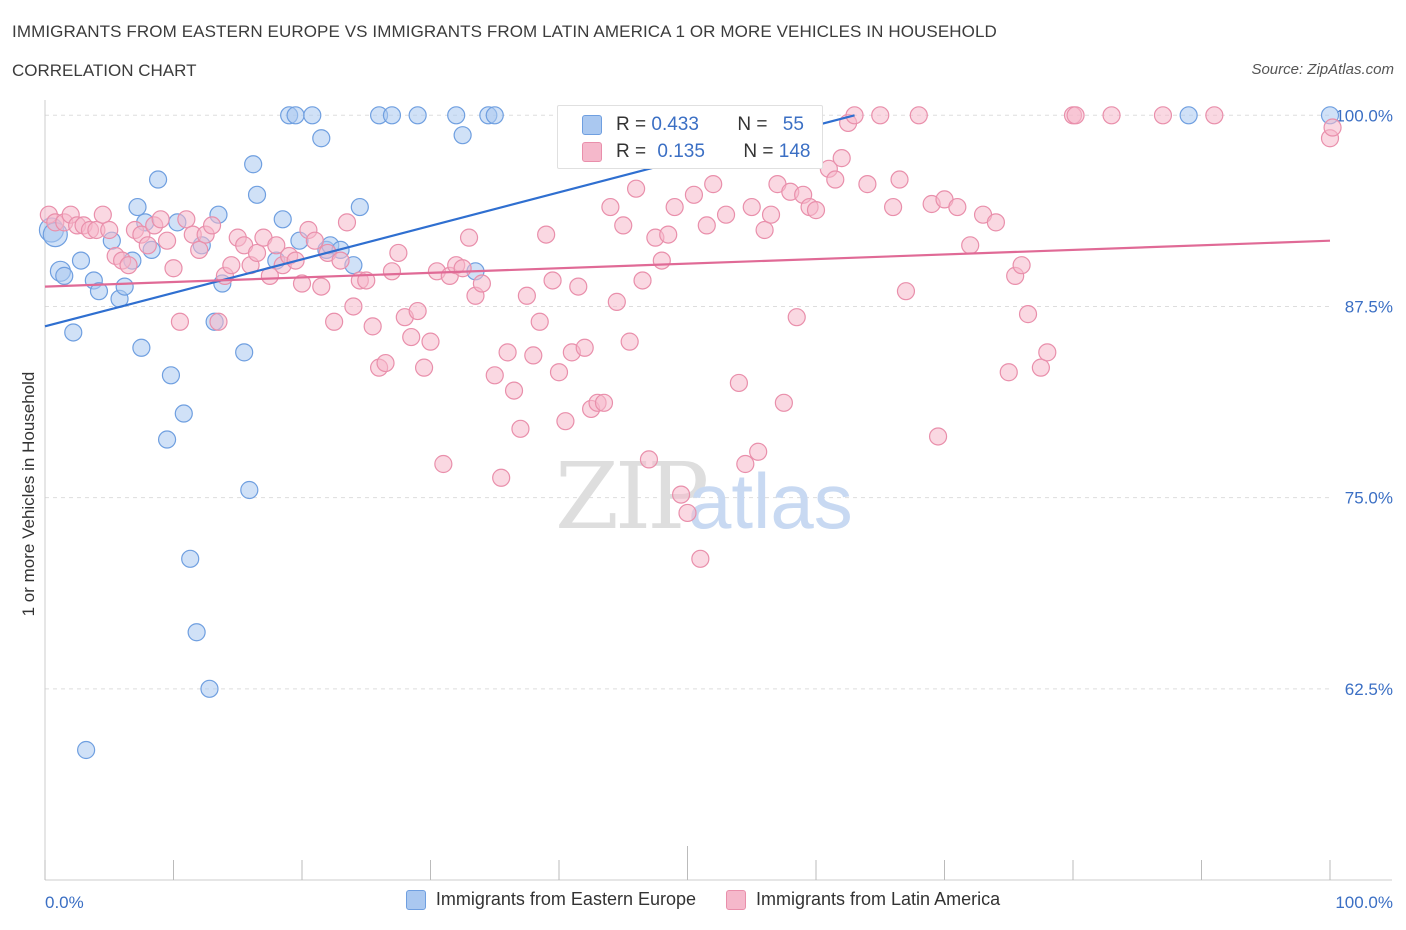 Image resolution: width=1406 pixels, height=930 pixels. I want to click on stats-box: R = 0.433 N = 55 R = 0.135 N = 148, so click(690, 137).